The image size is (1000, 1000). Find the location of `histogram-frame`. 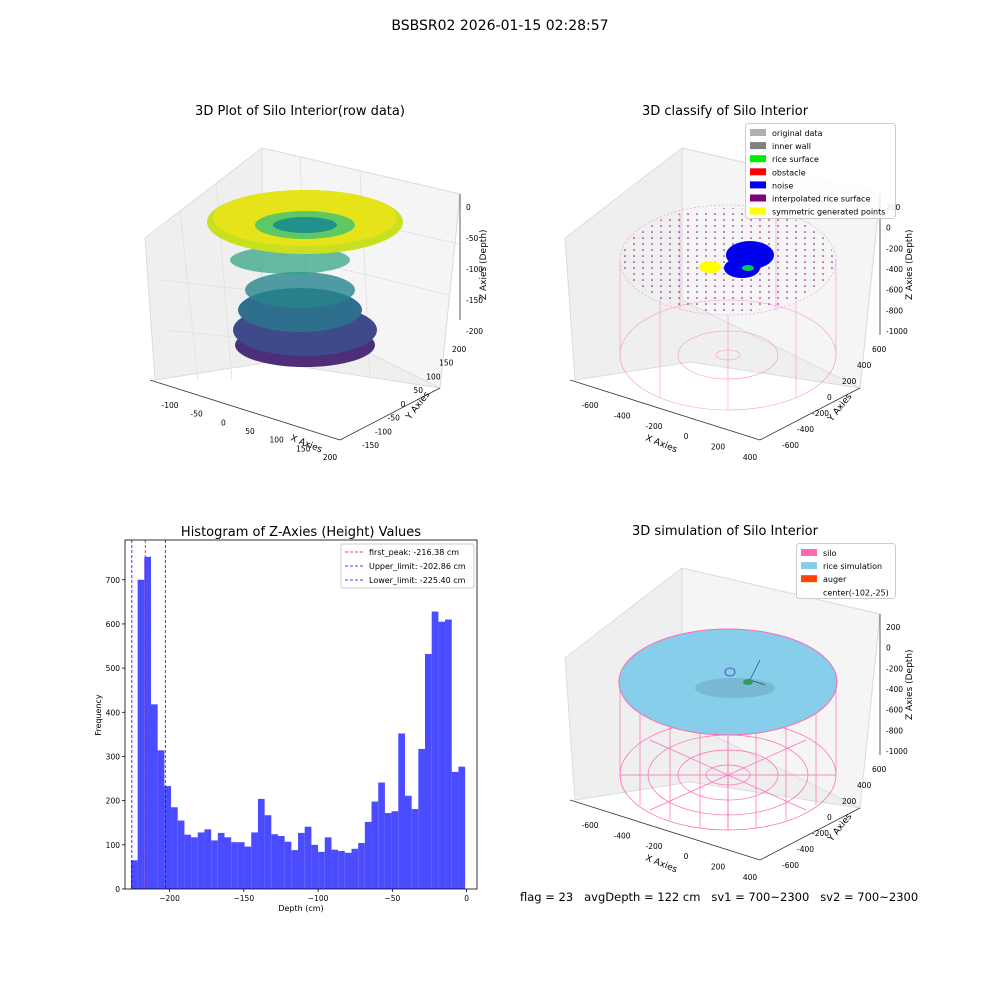

histogram-frame is located at coordinates (301, 714).